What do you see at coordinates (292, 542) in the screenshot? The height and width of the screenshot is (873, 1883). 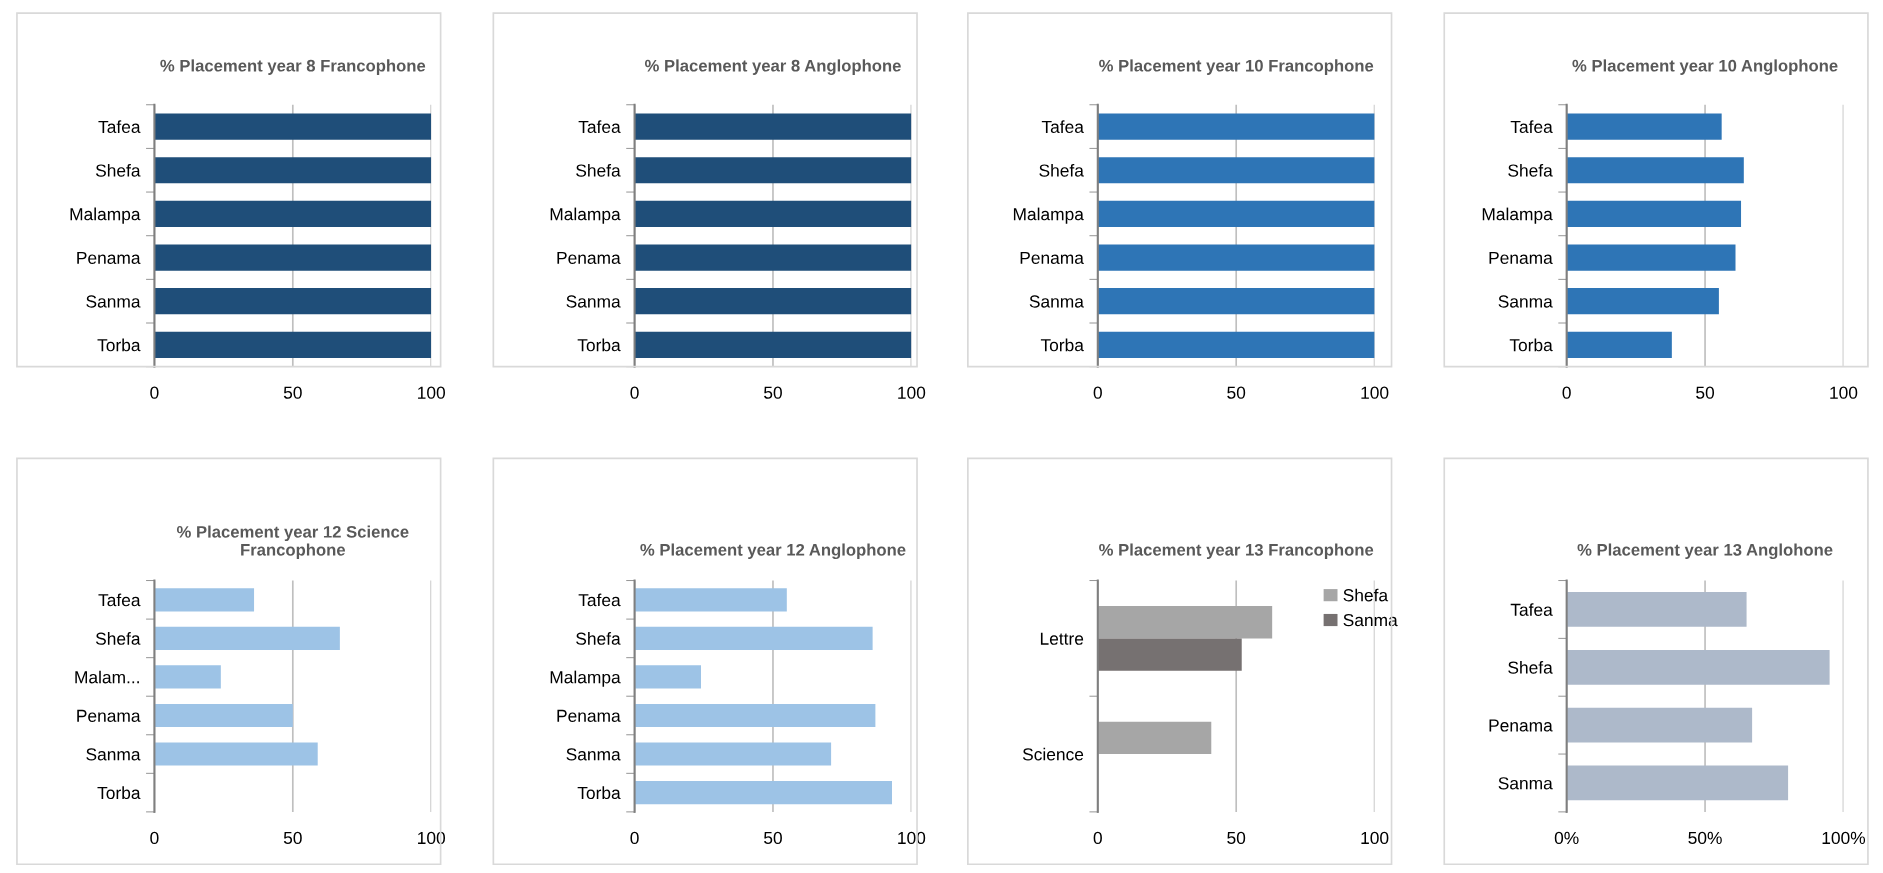 I see `chart-title: % Placement year 12 Science Francophone` at bounding box center [292, 542].